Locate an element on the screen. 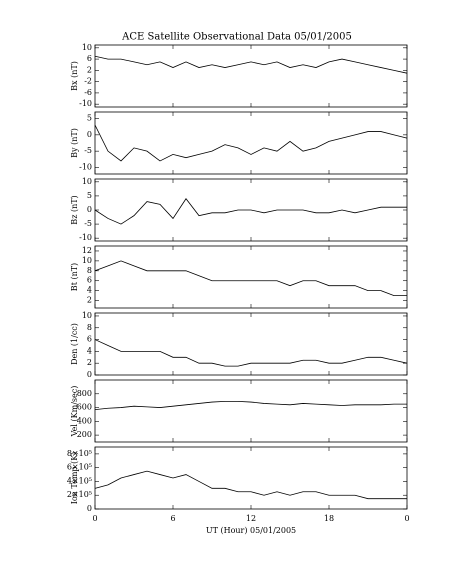  y-tick-label: -2 is located at coordinates (88, 81).